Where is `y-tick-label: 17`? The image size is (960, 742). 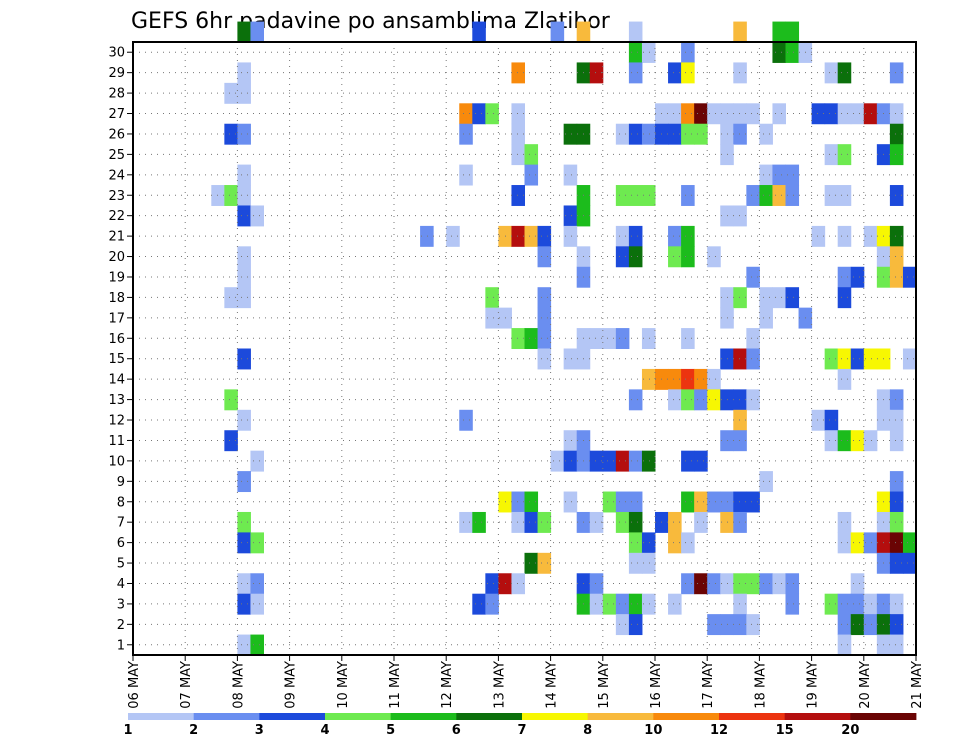
y-tick-label: 17 is located at coordinates (116, 318).